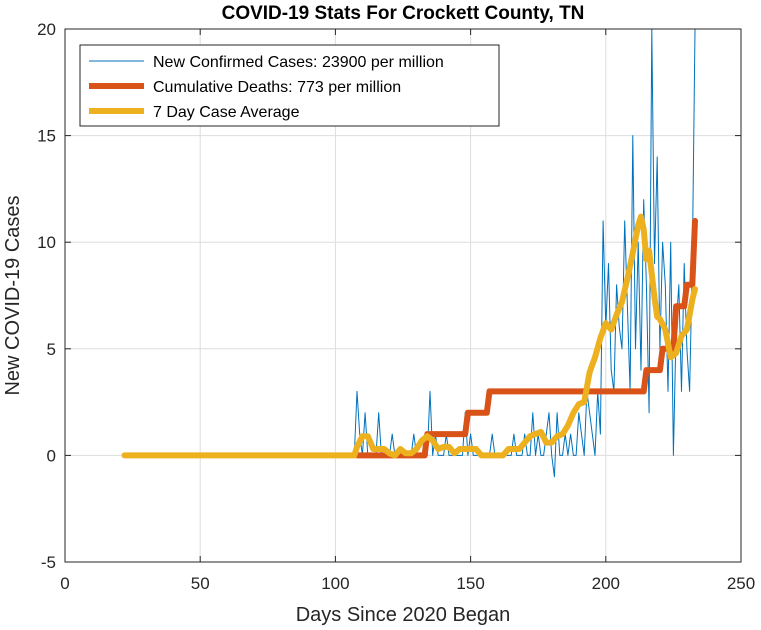  What do you see at coordinates (13, 295) in the screenshot?
I see `y-axis-label: New COVID-19 Cases` at bounding box center [13, 295].